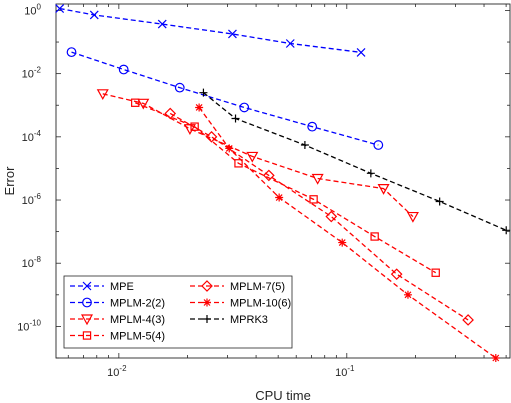 This screenshot has width=511, height=403. What do you see at coordinates (137, 337) in the screenshot?
I see `legend-label-mplm-5-4: MPLM-5(4)` at bounding box center [137, 337].